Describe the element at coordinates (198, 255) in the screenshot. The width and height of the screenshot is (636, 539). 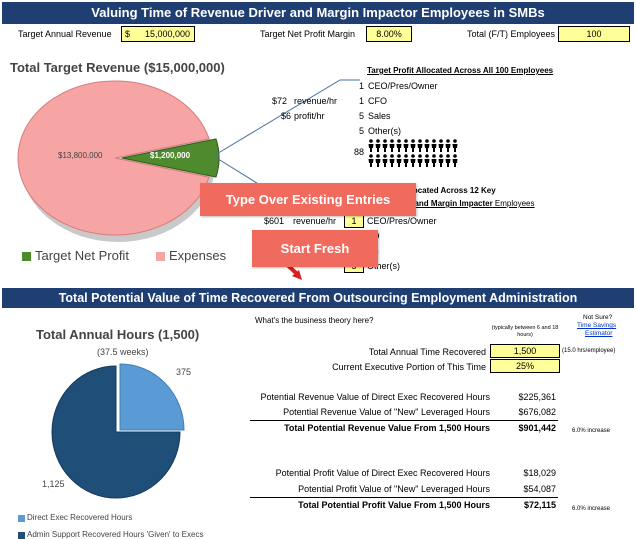
I see `legend-label-expenses: Expenses` at that location.